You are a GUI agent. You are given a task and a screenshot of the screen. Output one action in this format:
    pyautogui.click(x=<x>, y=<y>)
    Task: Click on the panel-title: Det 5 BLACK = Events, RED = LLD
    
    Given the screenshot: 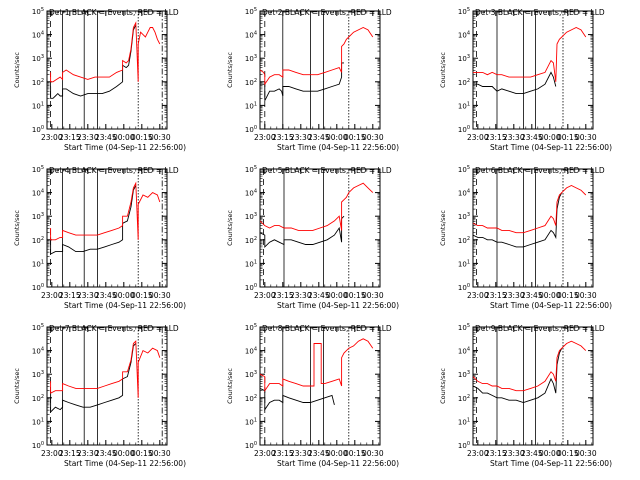 What is the action you would take?
    pyautogui.click(x=327, y=170)
    